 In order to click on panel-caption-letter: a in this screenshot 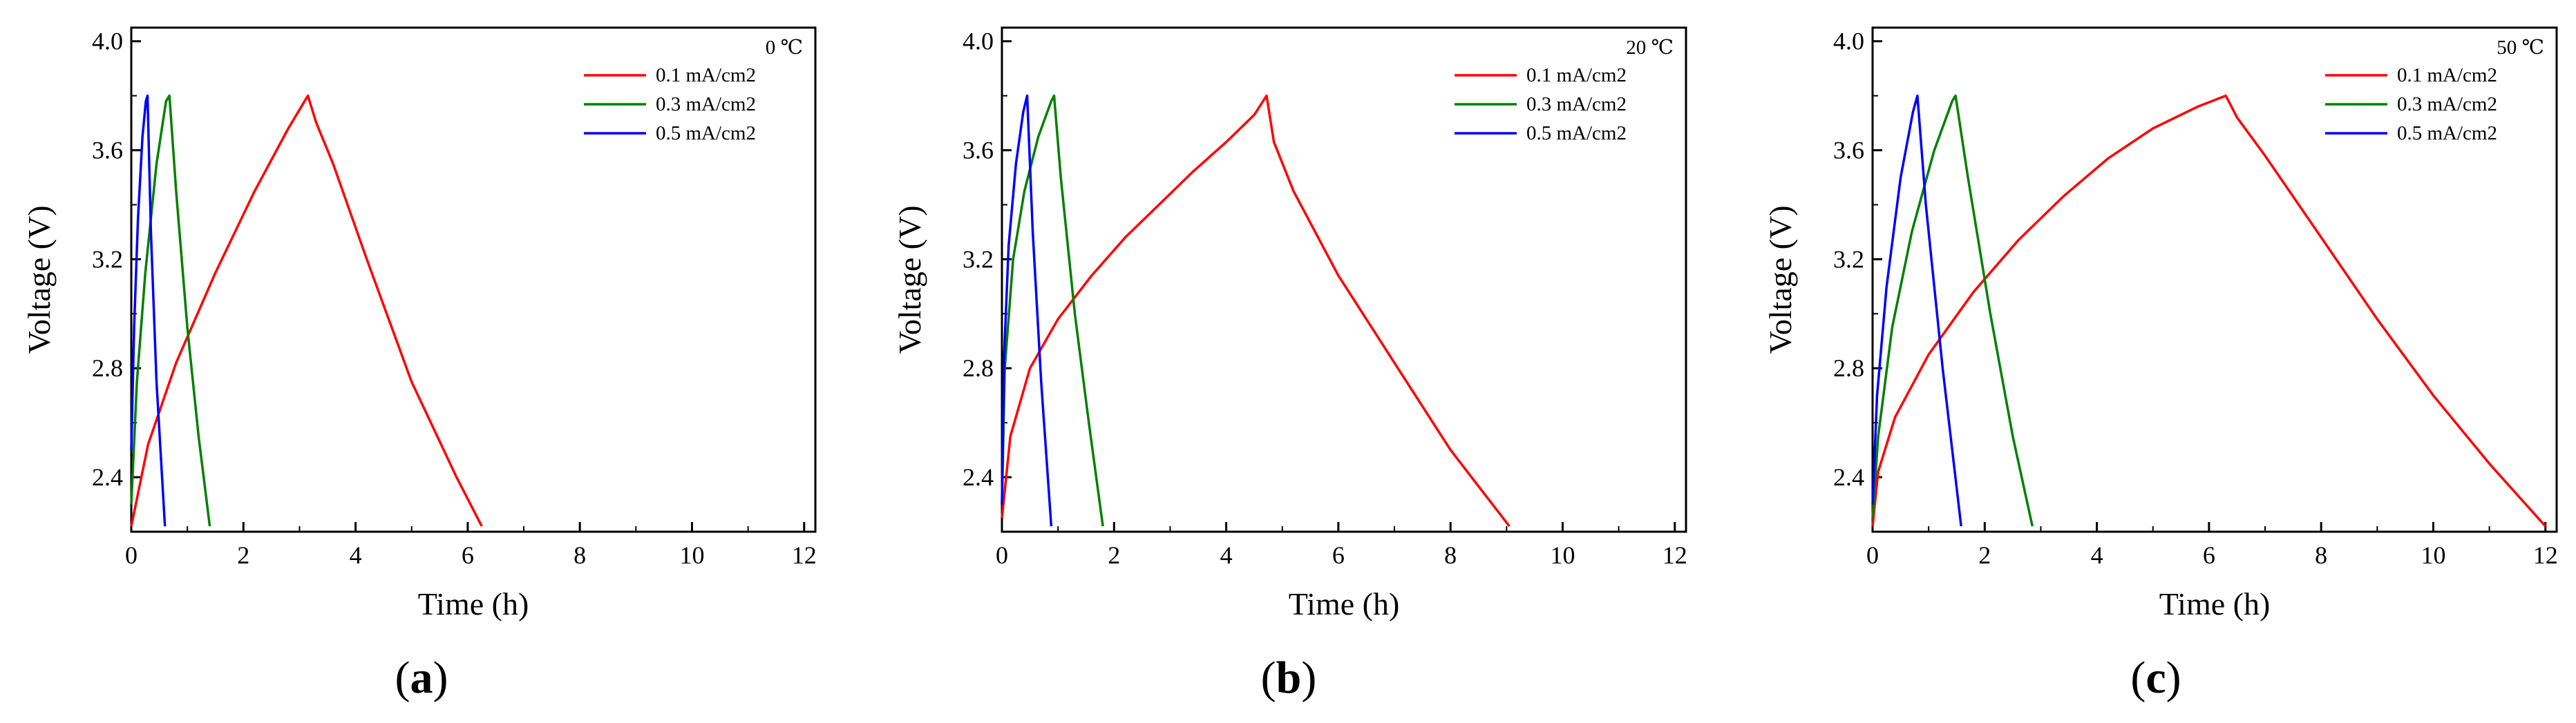, I will do `click(421, 678)`.